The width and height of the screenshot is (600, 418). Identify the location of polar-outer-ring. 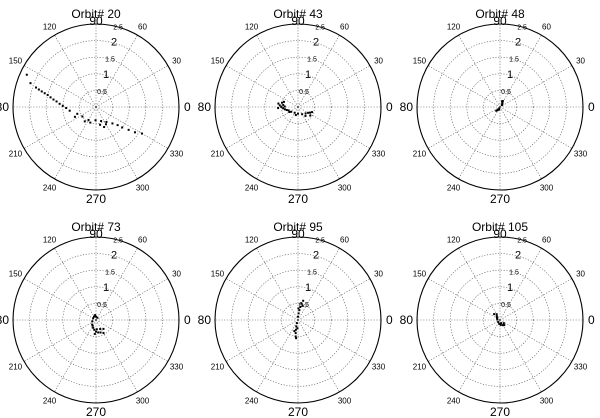
(96, 320).